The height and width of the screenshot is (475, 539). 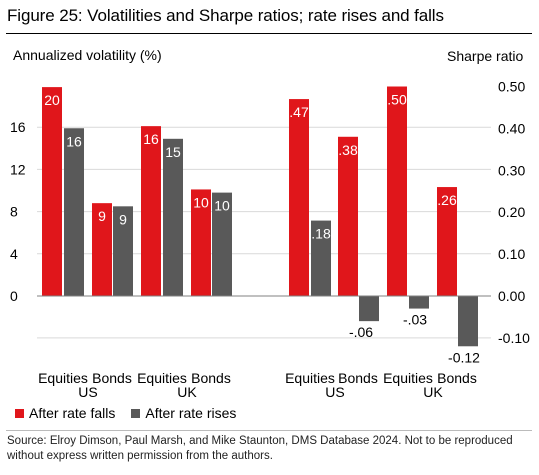 What do you see at coordinates (511, 254) in the screenshot?
I see `right-tick-label: 0.10` at bounding box center [511, 254].